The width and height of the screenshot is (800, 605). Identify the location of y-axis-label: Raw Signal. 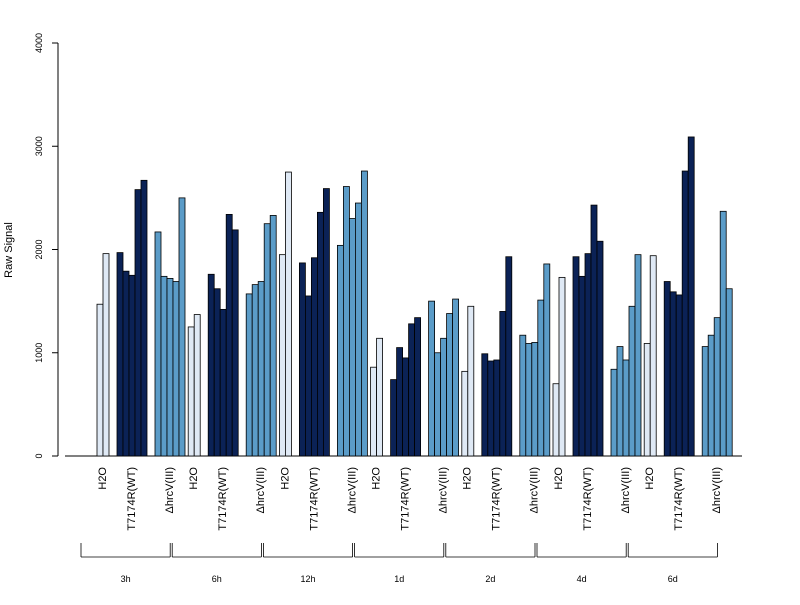
(9, 250).